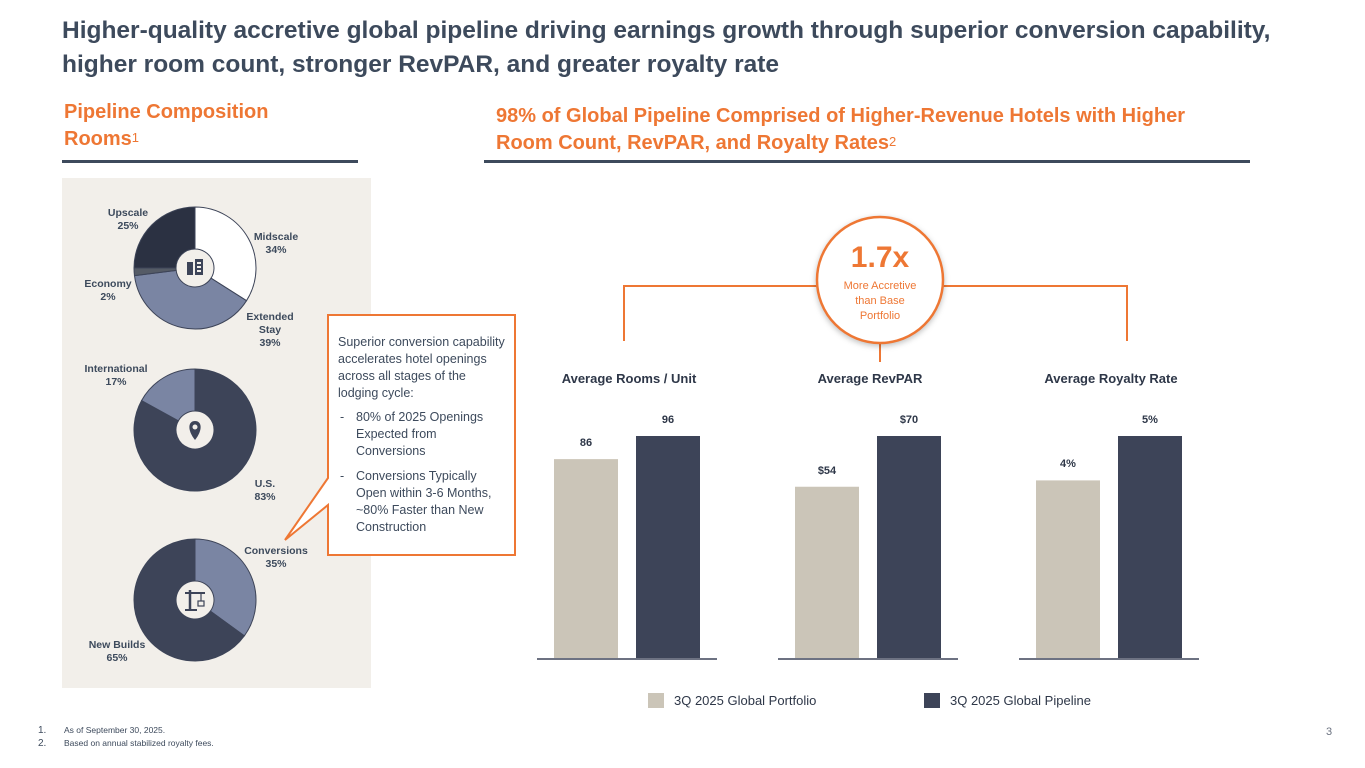 The height and width of the screenshot is (768, 1365). I want to click on label-conversions: Conversions 35%, so click(276, 557).